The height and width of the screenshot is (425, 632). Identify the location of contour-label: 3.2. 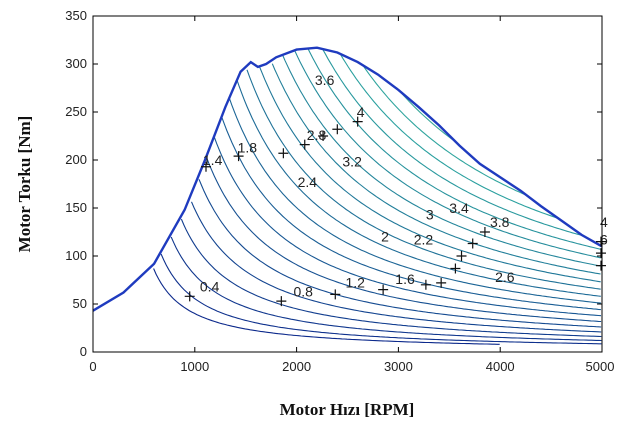
(352, 162).